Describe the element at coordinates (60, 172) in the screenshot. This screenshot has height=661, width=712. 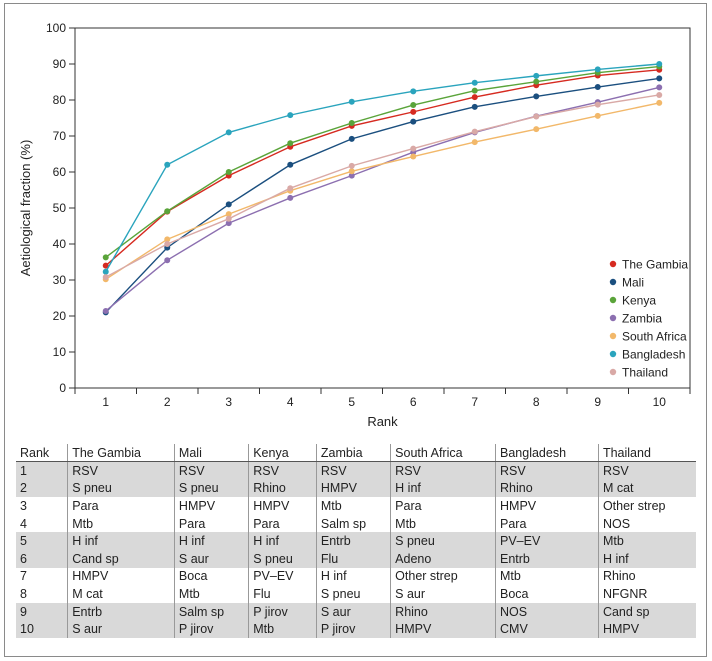
I see `y-tick-label: 60` at that location.